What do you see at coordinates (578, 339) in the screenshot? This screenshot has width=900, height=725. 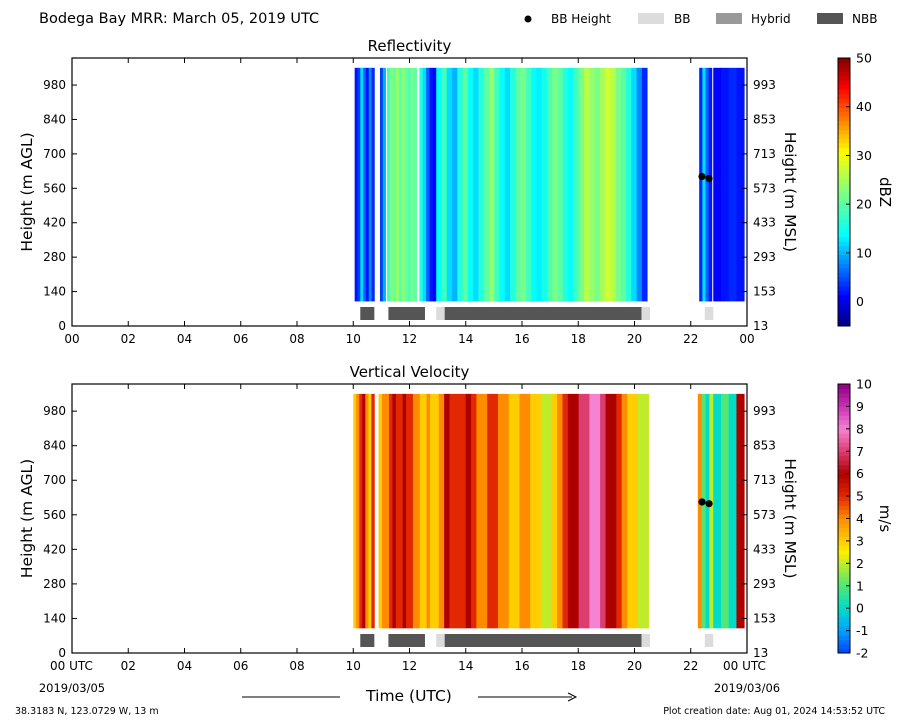 I see `x-tick-label: 18` at bounding box center [578, 339].